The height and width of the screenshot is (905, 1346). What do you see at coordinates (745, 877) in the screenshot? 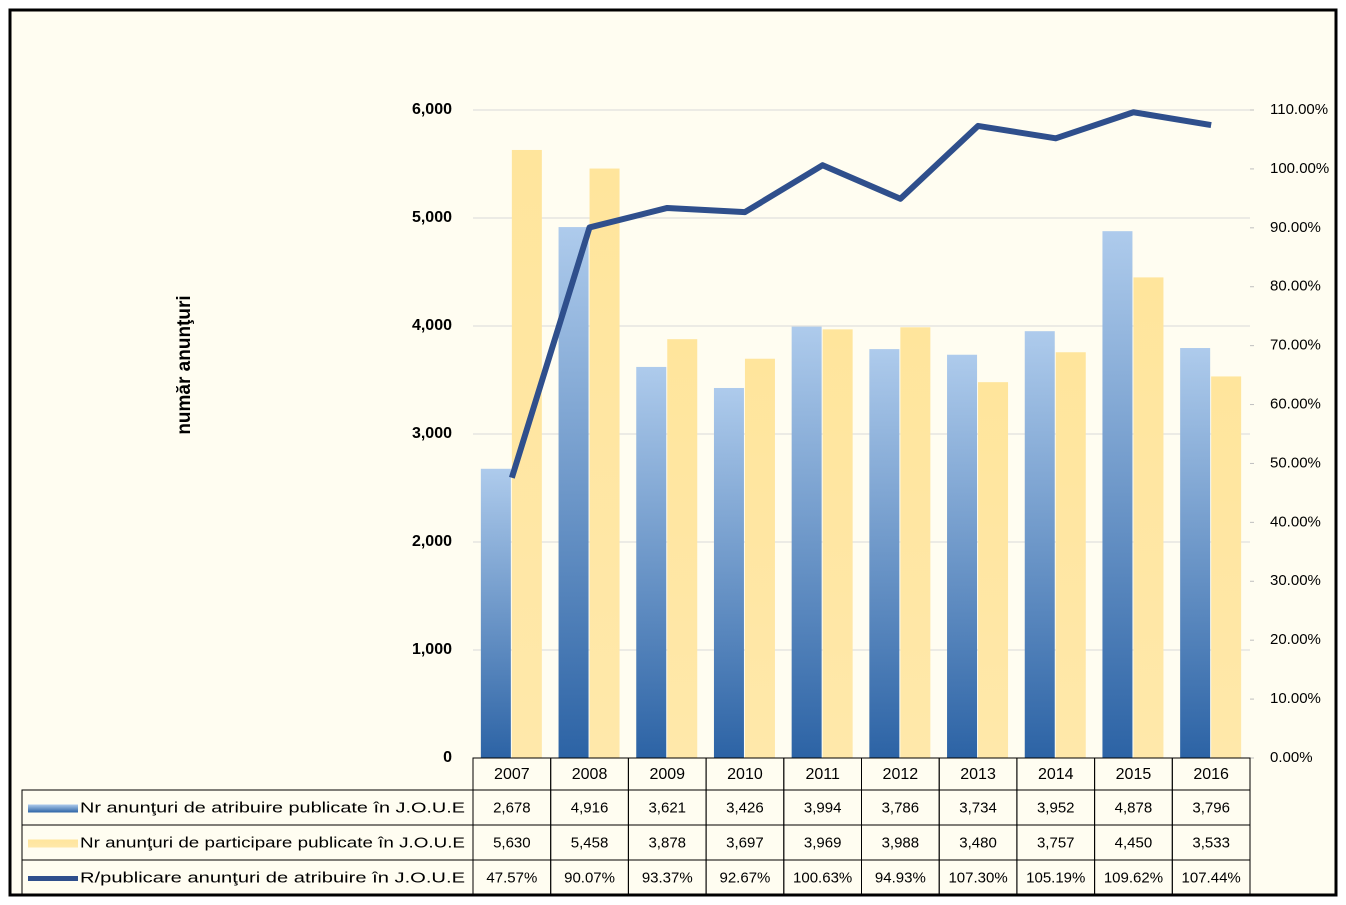
I see `table-value: 92.67%` at bounding box center [745, 877].